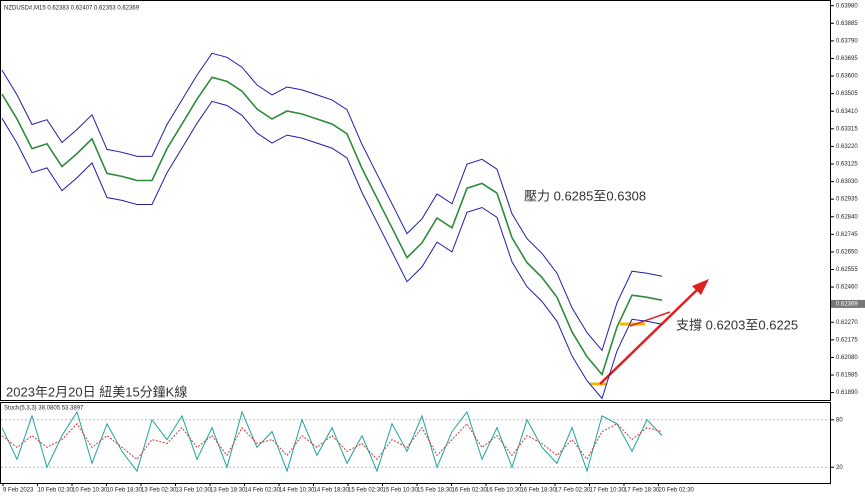  Describe the element at coordinates (435, 491) in the screenshot. I see `x-tick-label: 15 Feb 18:30` at that location.